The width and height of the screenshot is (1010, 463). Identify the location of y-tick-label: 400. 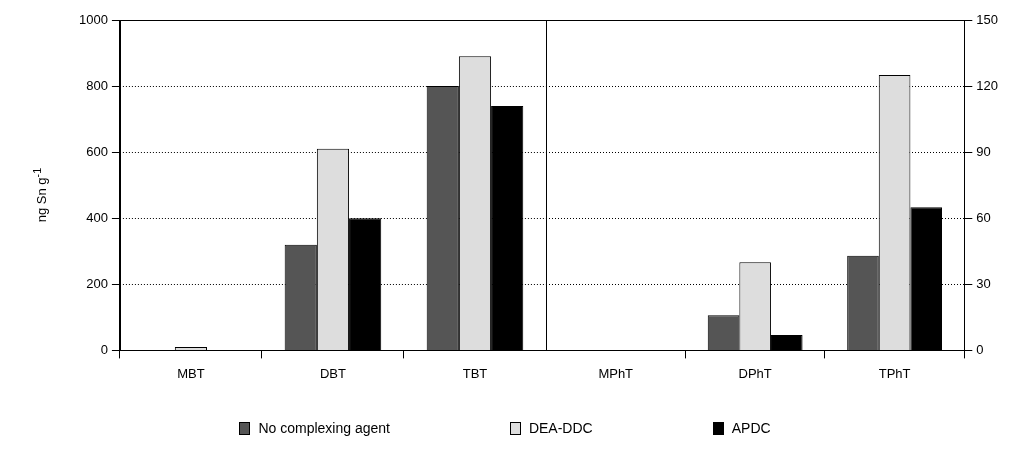
(97, 217).